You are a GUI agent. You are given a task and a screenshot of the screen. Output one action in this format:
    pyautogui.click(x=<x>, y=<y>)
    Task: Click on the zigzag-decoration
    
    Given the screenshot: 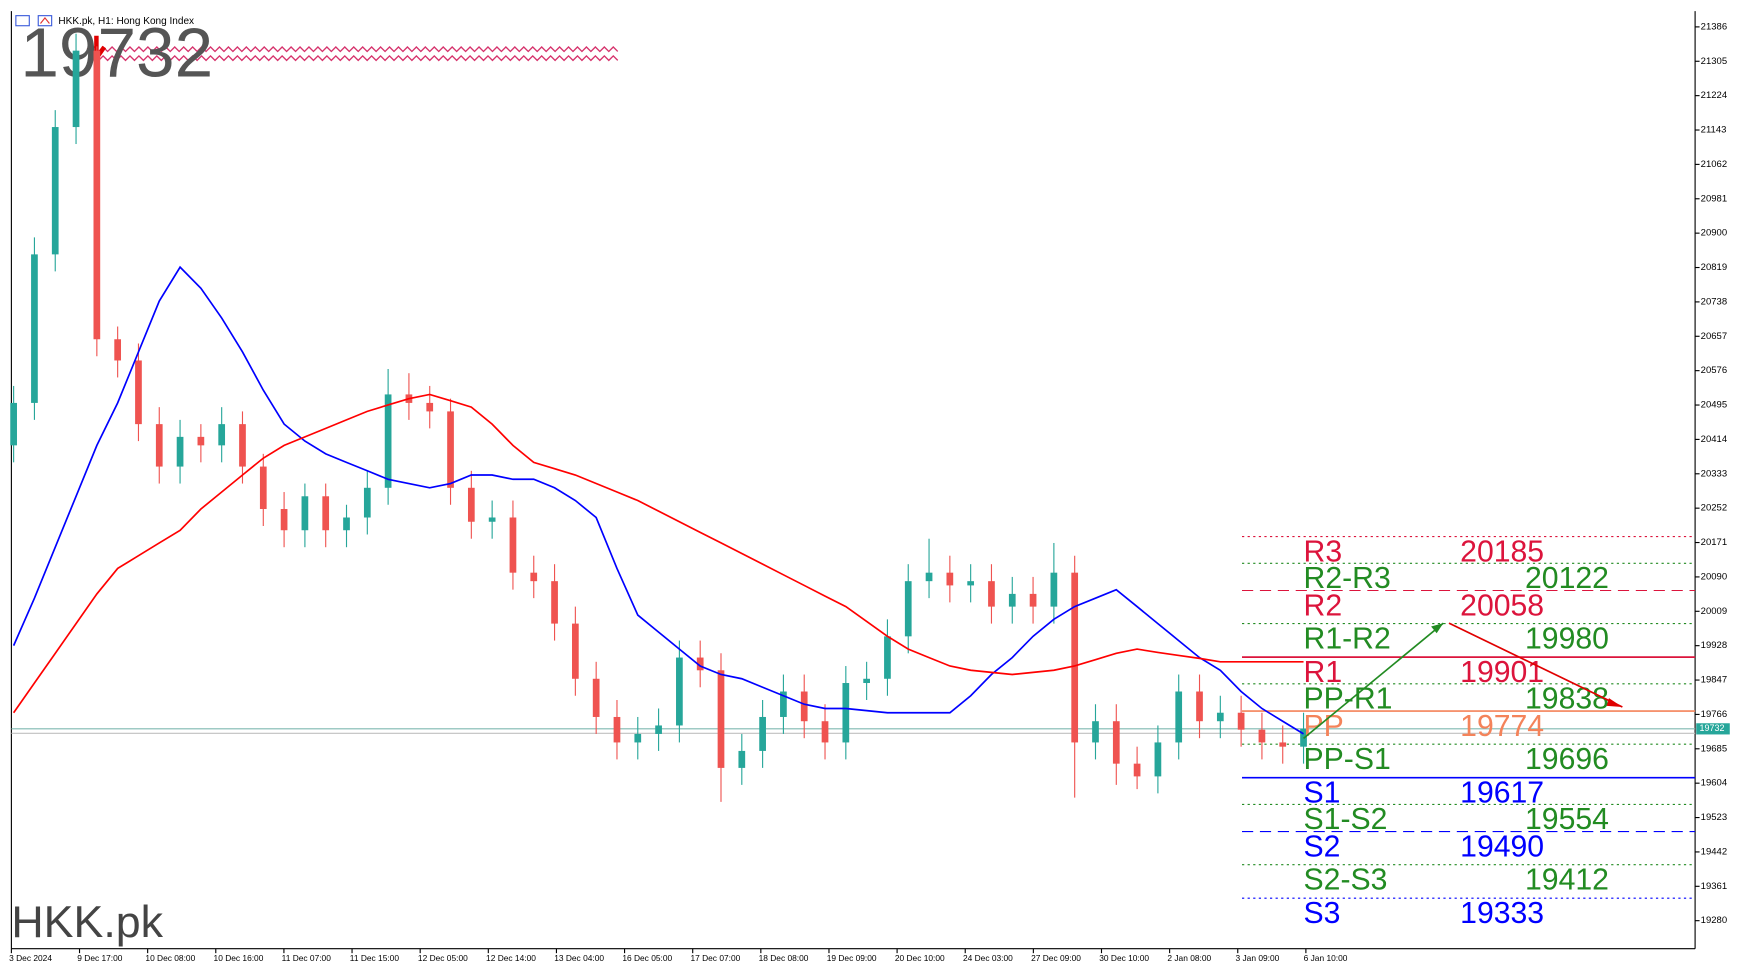 What is the action you would take?
    pyautogui.click(x=354, y=54)
    